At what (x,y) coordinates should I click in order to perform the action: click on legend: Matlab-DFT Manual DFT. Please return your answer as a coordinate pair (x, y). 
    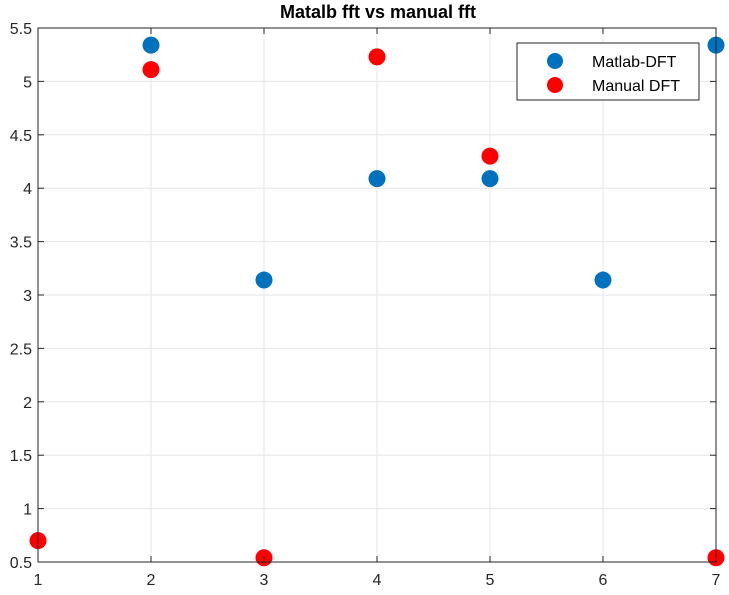
    Looking at the image, I should click on (608, 71).